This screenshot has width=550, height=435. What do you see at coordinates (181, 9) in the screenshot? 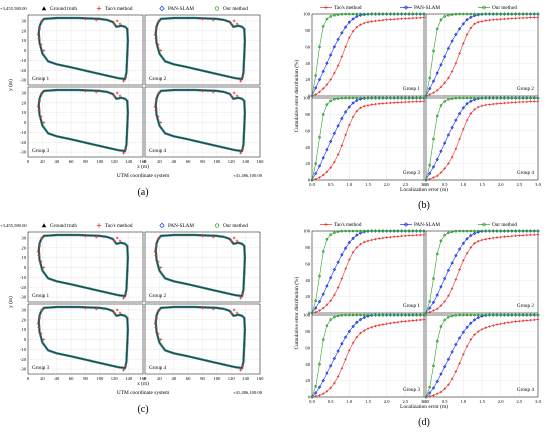
I see `legend-entry: PAN-SLAM` at bounding box center [181, 9].